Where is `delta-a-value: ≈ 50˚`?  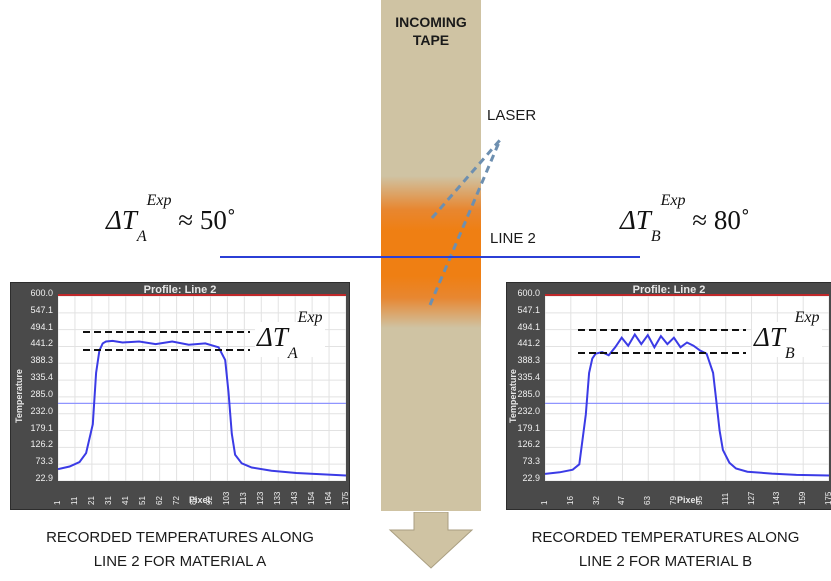 delta-a-value: ≈ 50˚ is located at coordinates (207, 220).